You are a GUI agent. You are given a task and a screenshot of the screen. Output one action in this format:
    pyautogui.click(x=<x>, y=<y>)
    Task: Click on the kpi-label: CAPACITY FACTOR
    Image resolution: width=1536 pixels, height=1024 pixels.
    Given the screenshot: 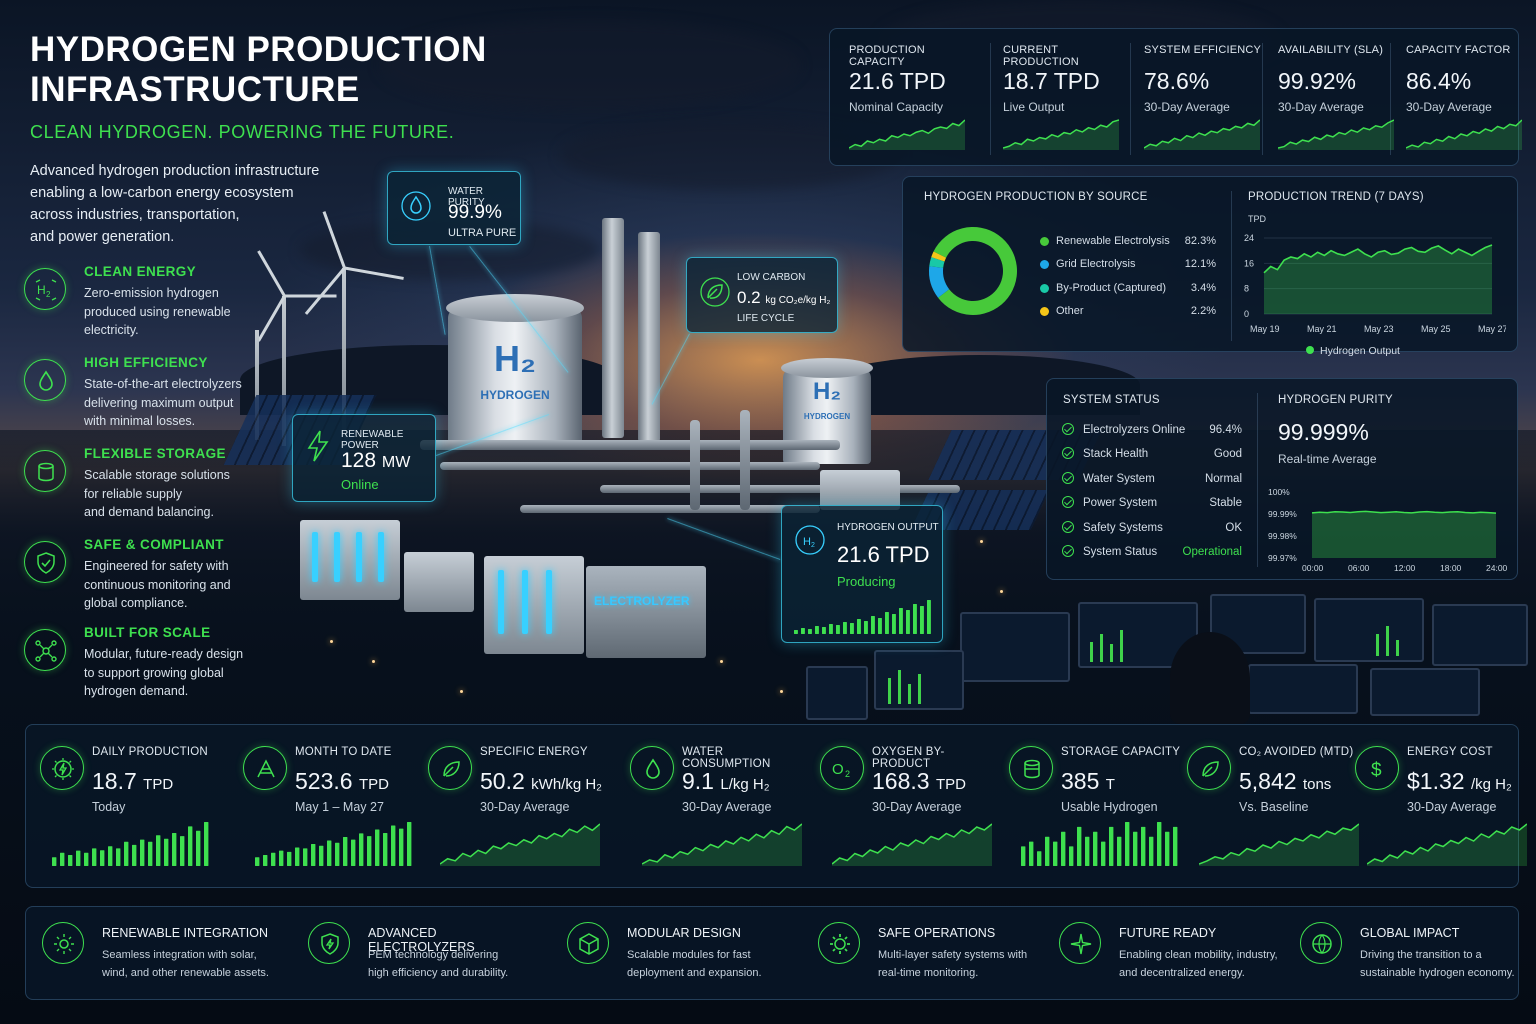 What is the action you would take?
    pyautogui.click(x=1458, y=50)
    